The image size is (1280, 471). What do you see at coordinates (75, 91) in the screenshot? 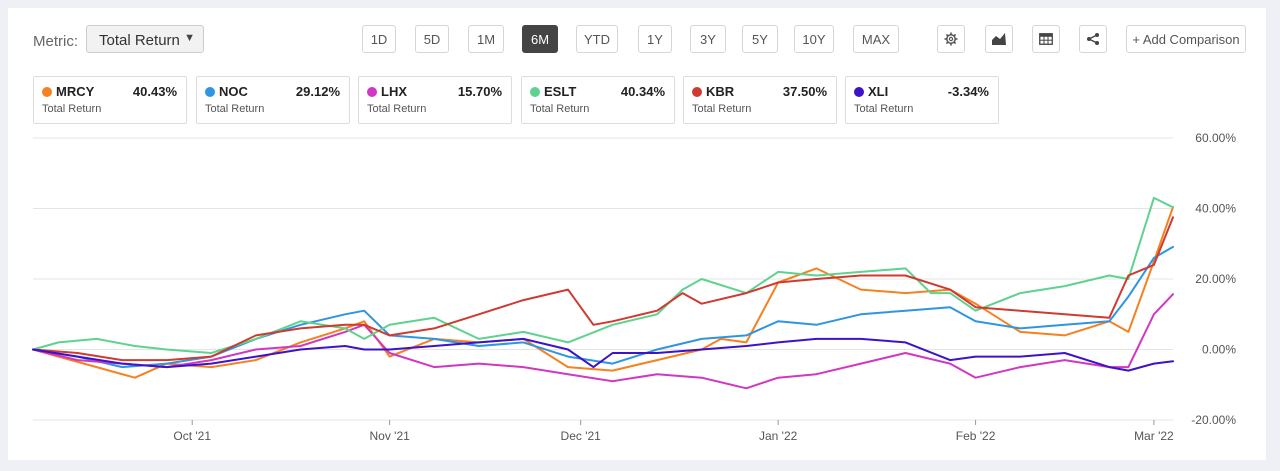
I see `ticker-symbol: MRCY` at bounding box center [75, 91].